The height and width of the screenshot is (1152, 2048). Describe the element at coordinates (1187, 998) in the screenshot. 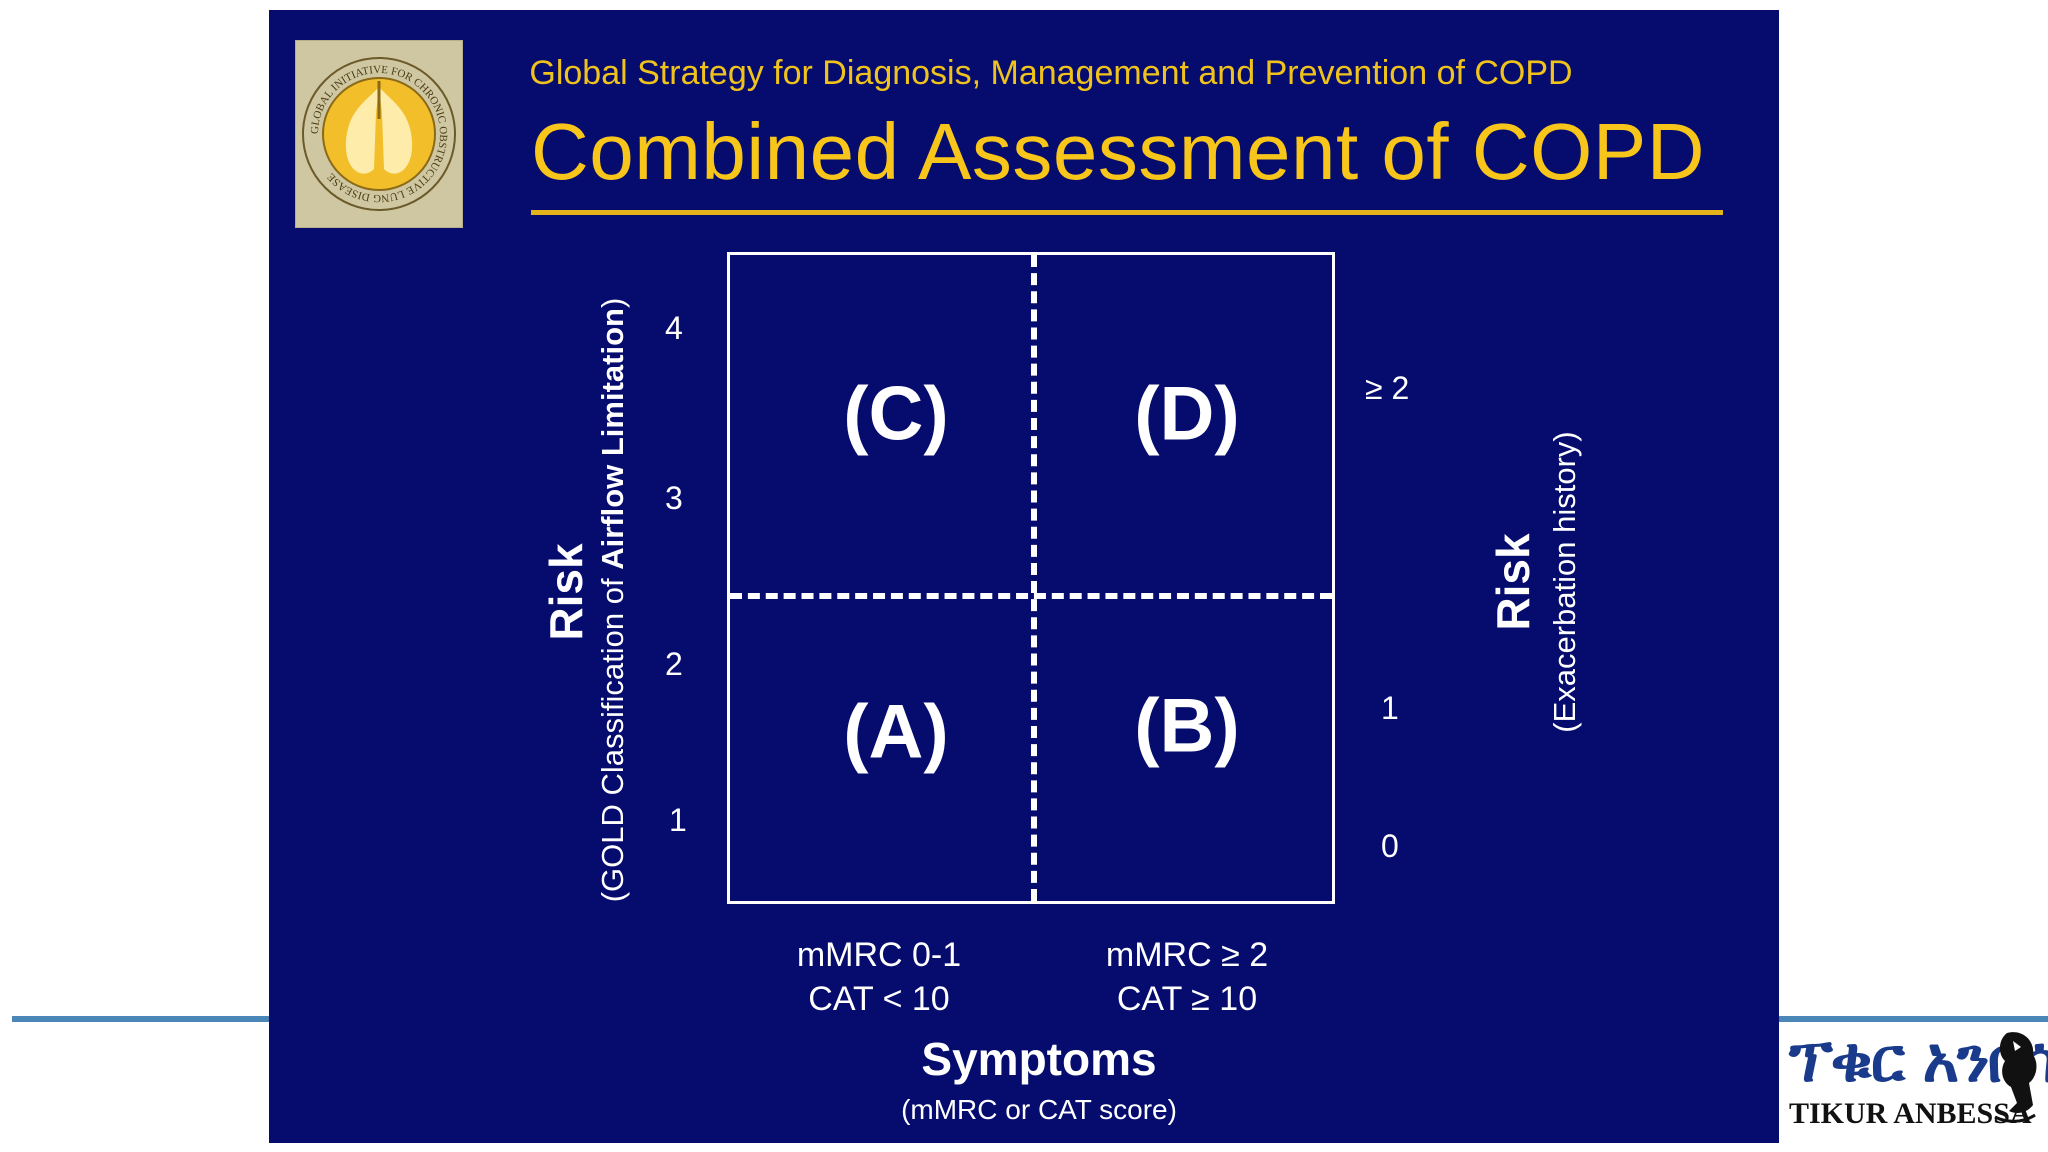

I see `x-category-high-cat: CAT ≥ 10` at that location.